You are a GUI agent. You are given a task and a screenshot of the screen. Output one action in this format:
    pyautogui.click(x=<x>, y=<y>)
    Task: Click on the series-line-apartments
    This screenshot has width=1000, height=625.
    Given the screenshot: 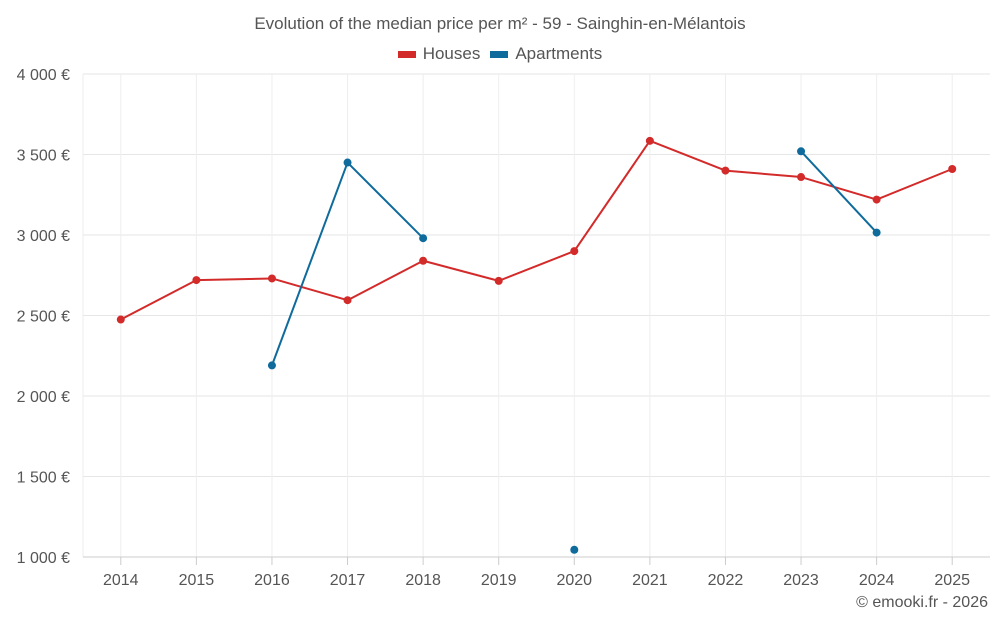 What is the action you would take?
    pyautogui.click(x=839, y=192)
    